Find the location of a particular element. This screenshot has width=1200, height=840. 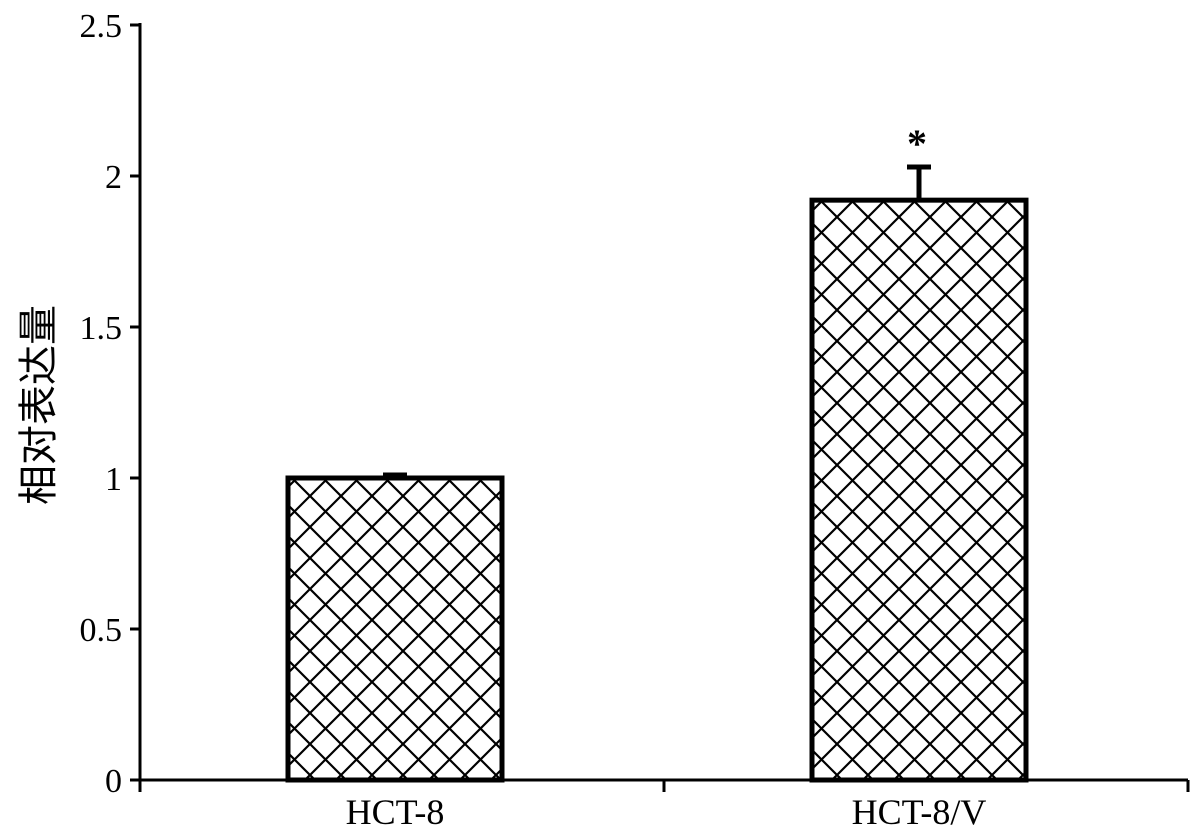

significance-marker: * is located at coordinates (917, 143).